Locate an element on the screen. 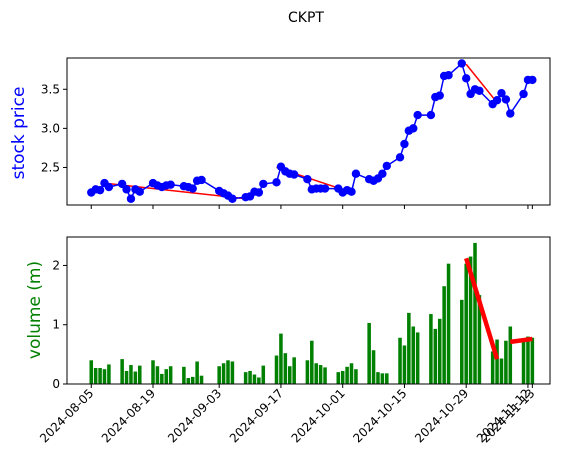 This screenshot has height=471, width=572. x-tick-label: 2024-10-29 is located at coordinates (441, 415).